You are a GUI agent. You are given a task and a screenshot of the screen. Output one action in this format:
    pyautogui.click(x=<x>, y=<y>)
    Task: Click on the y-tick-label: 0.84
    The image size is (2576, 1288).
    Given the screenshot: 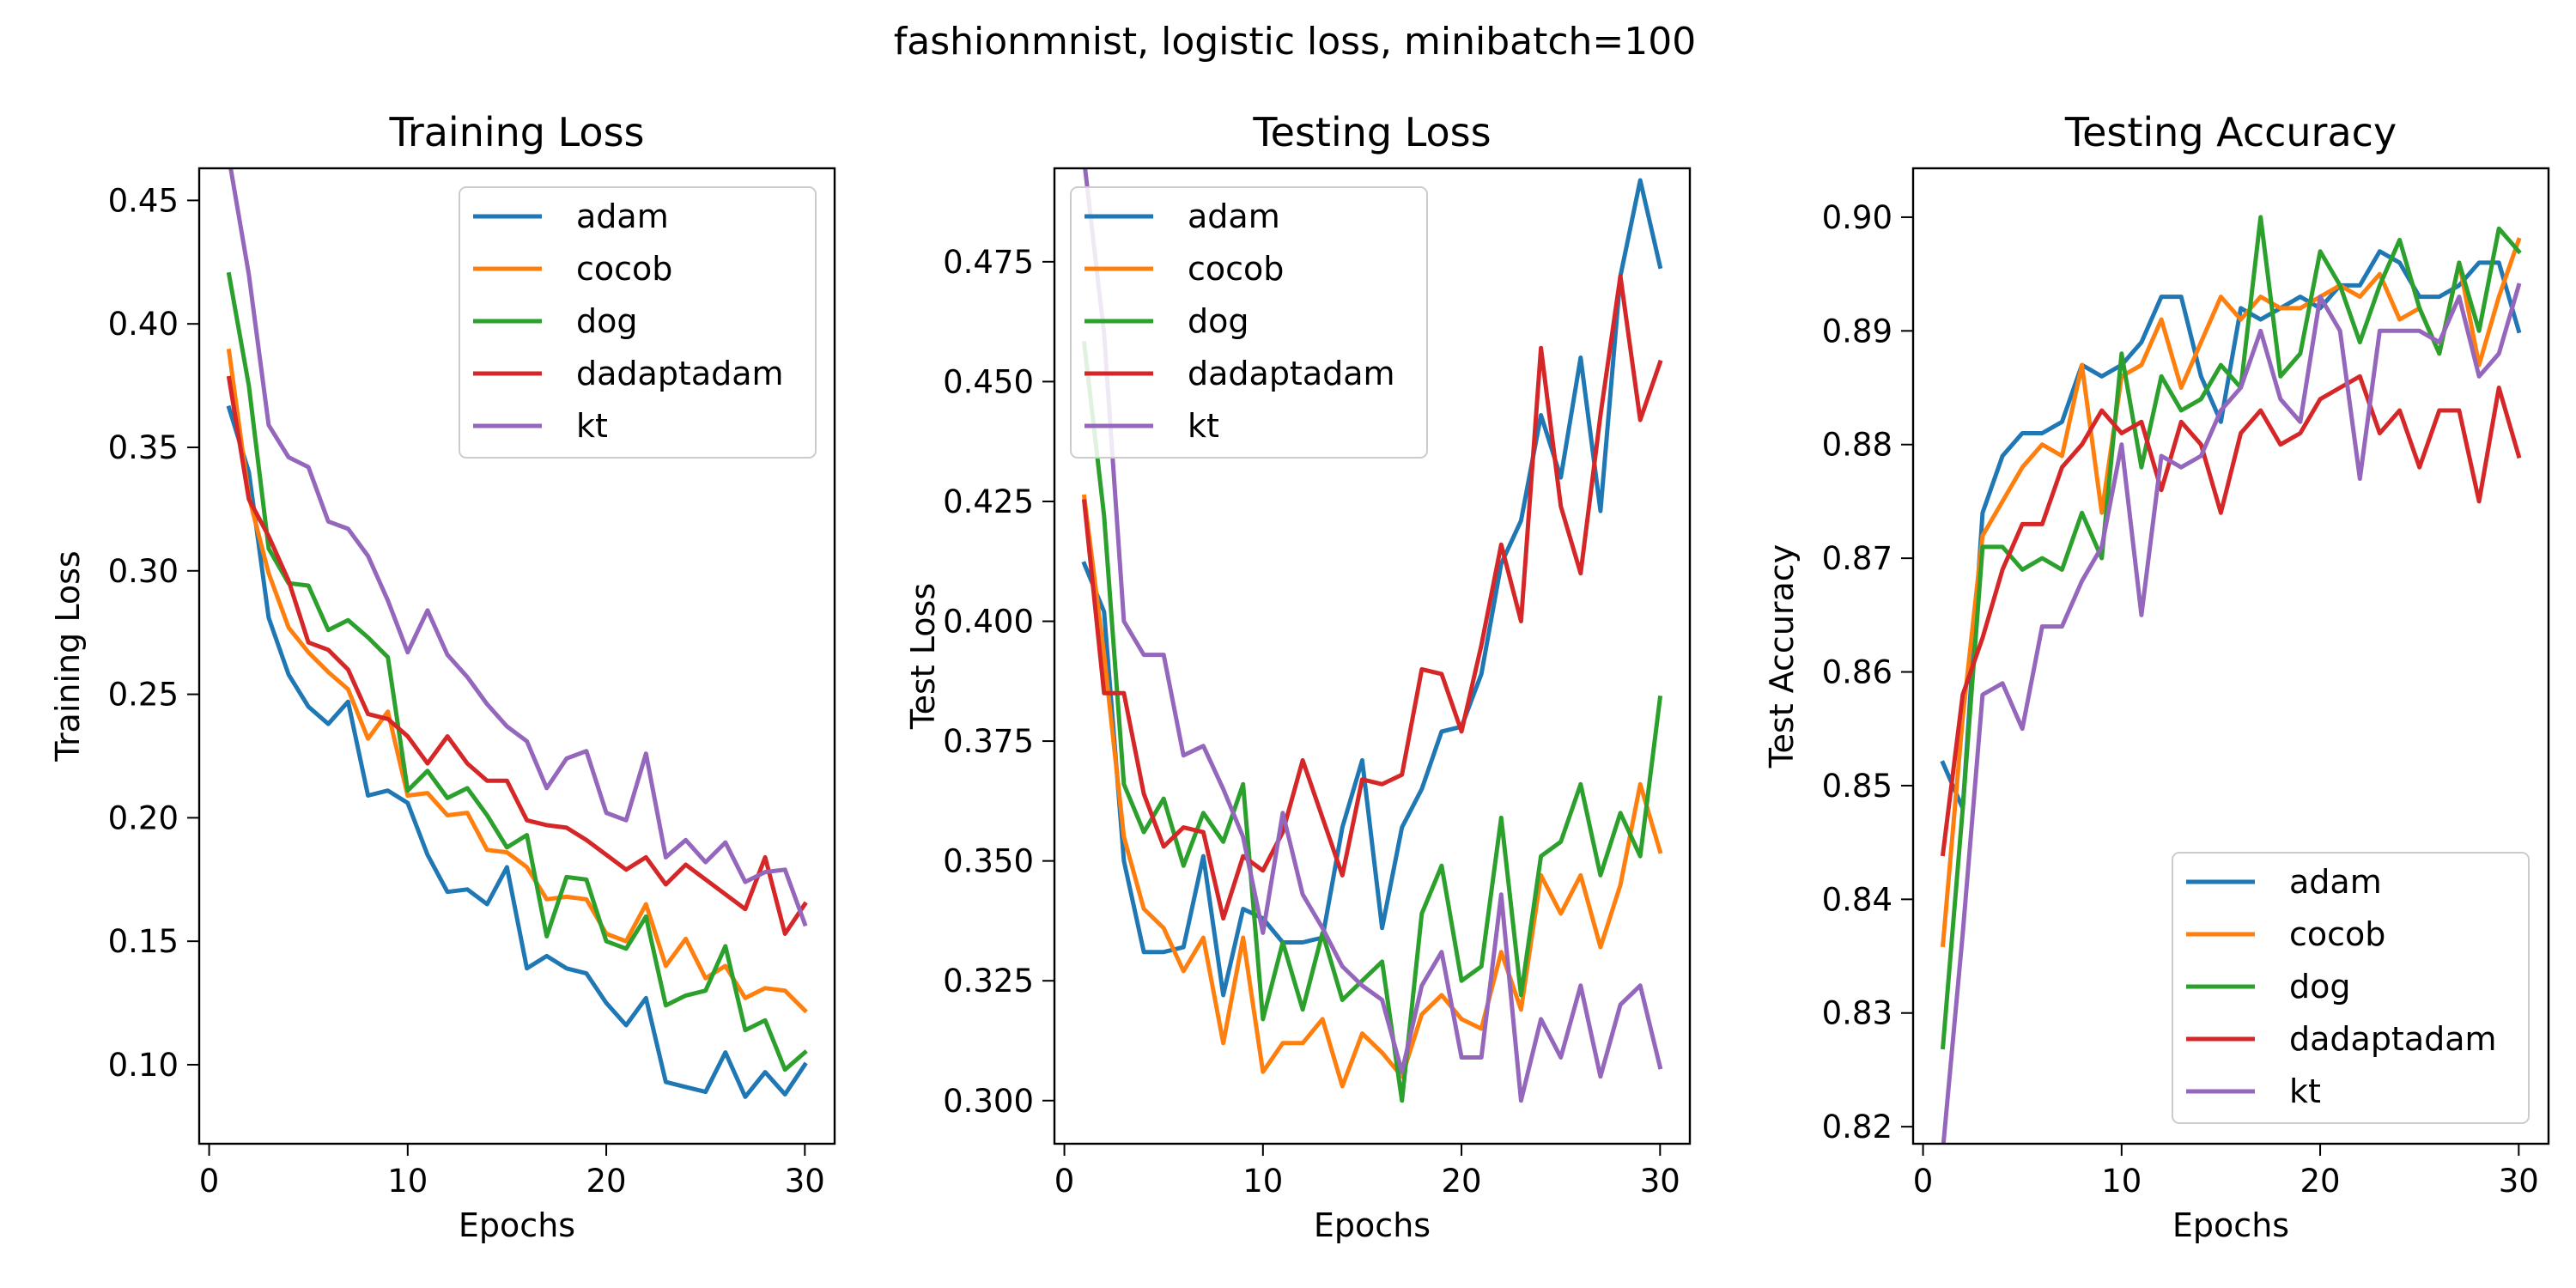 What is the action you would take?
    pyautogui.click(x=1858, y=900)
    